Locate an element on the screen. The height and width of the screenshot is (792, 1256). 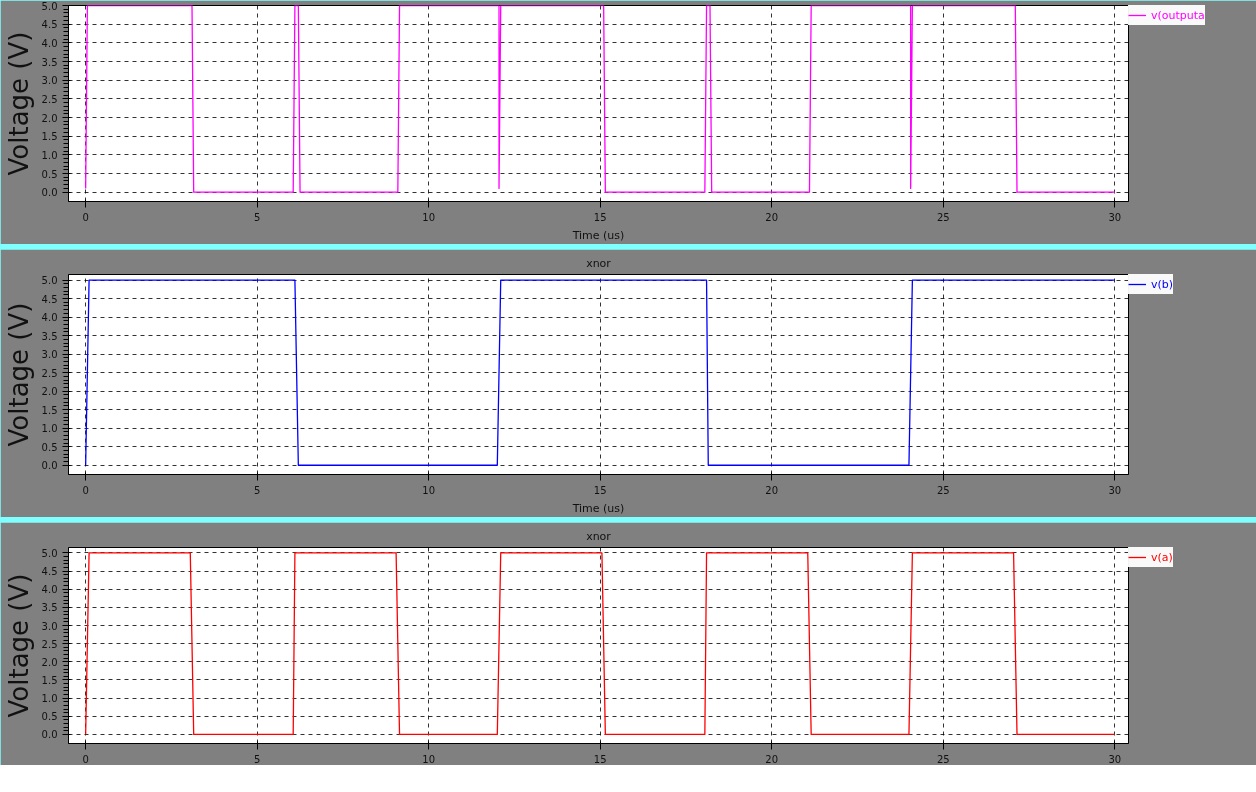
legend-label: v(b) is located at coordinates (1162, 284).